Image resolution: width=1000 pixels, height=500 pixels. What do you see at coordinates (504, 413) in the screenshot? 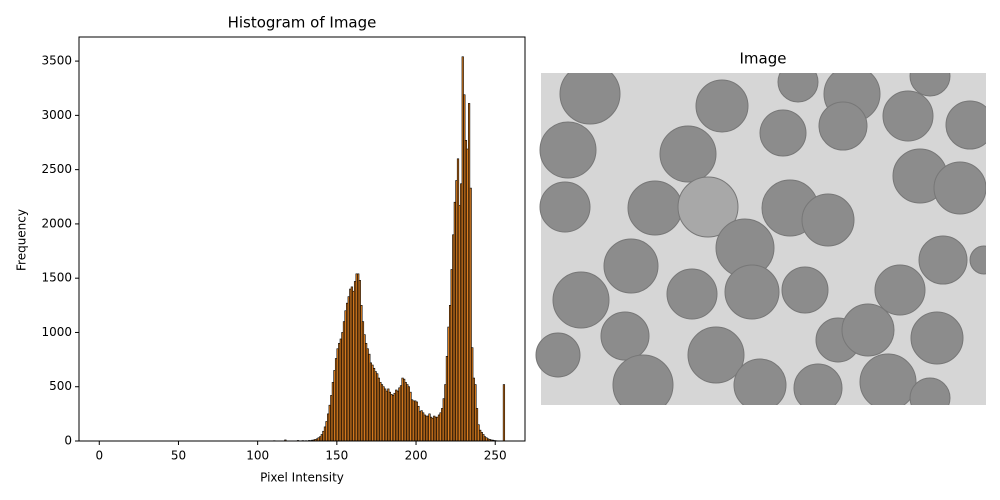
I see `bar` at bounding box center [504, 413].